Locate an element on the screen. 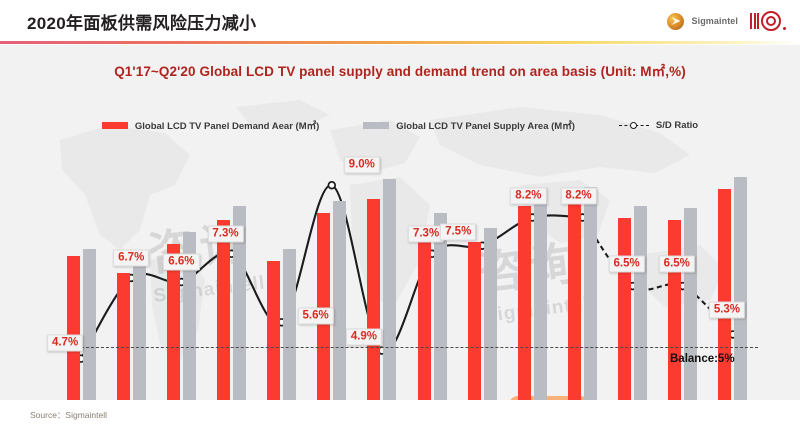 The width and height of the screenshot is (800, 432). legend-line-marker-icon is located at coordinates (633, 125).